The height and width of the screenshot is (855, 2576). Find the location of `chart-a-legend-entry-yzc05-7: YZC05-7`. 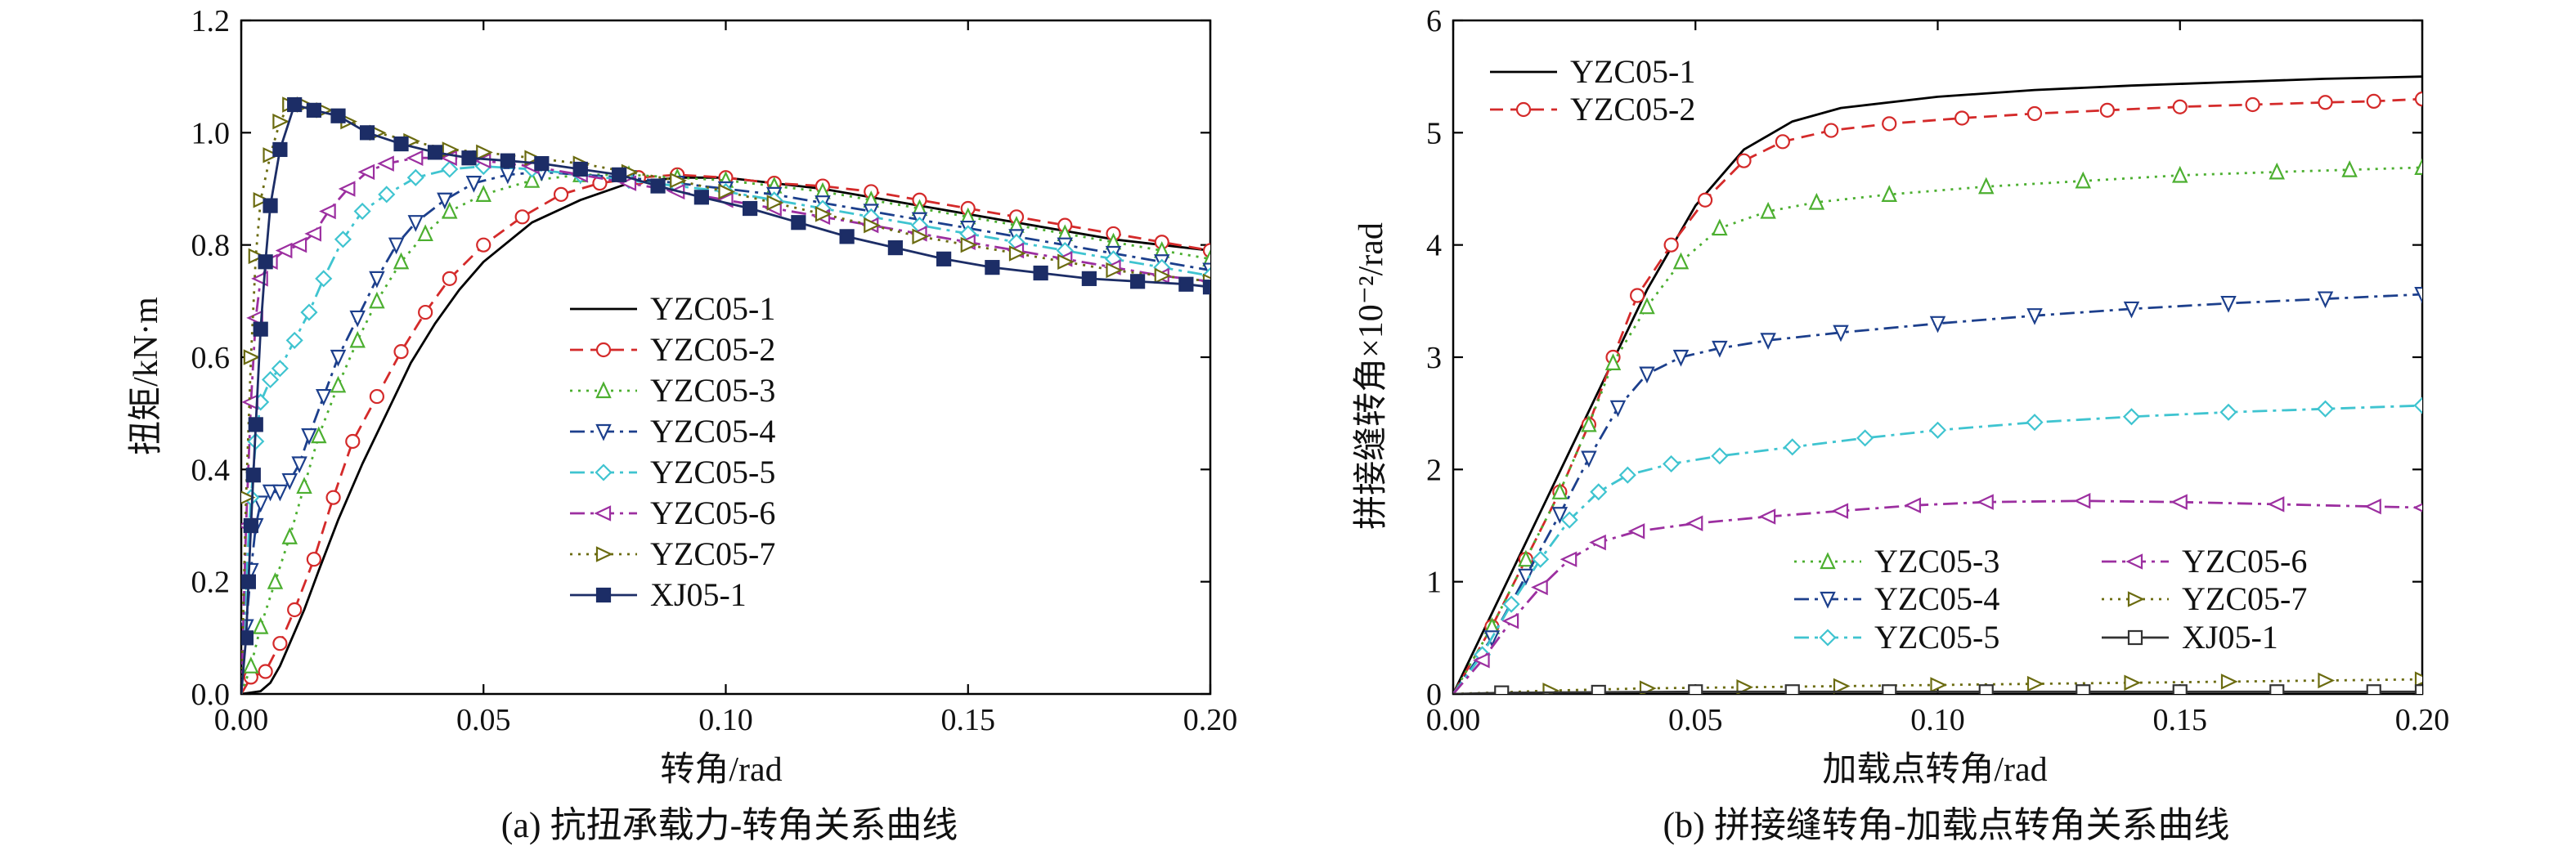

chart-a-legend-entry-yzc05-7: YZC05-7 is located at coordinates (672, 553).